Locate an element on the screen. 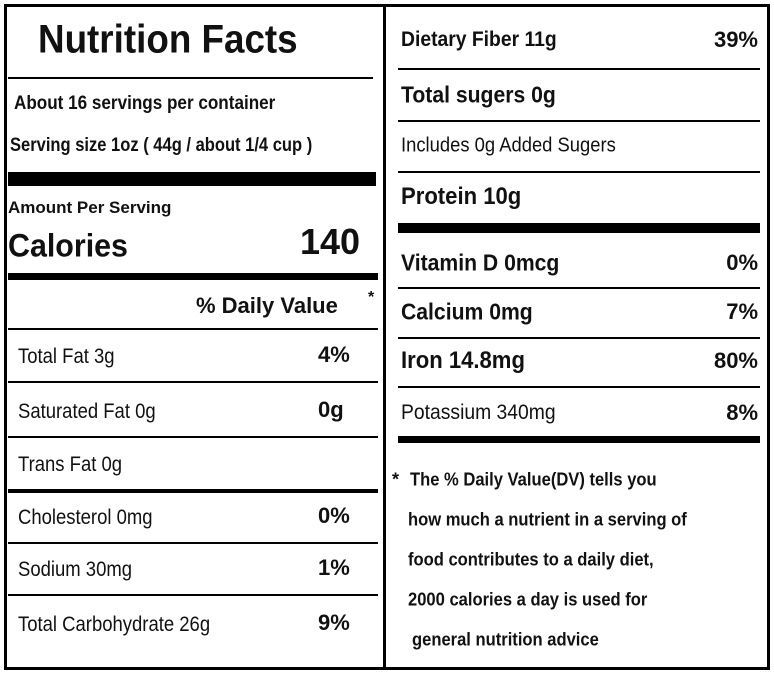 Image resolution: width=774 pixels, height=675 pixels. nutrient-label: Total Fat 3g is located at coordinates (66, 356).